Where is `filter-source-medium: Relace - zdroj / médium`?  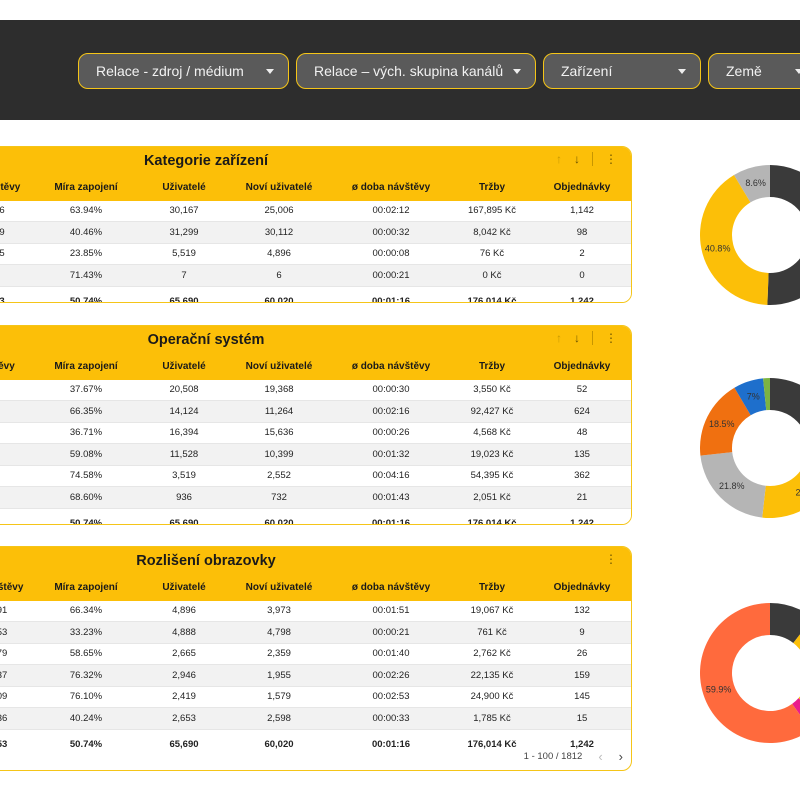
filter-source-medium: Relace - zdroj / médium is located at coordinates (183, 71).